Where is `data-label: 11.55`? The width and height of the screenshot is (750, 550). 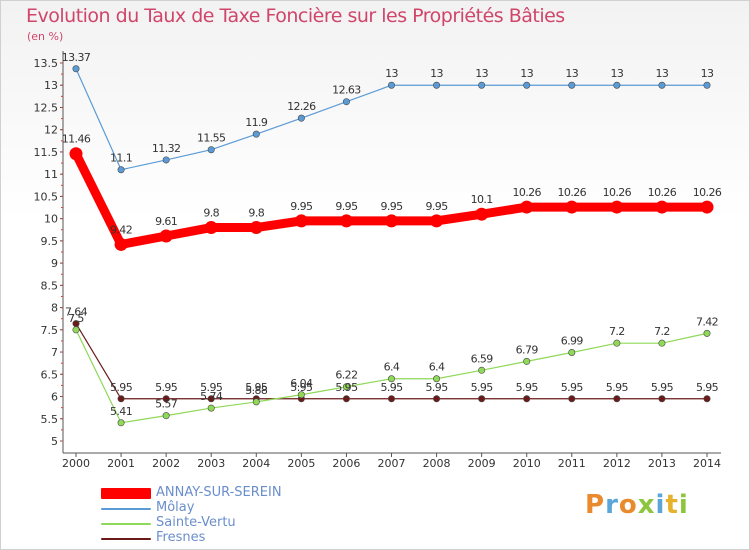 data-label: 11.55 is located at coordinates (211, 138).